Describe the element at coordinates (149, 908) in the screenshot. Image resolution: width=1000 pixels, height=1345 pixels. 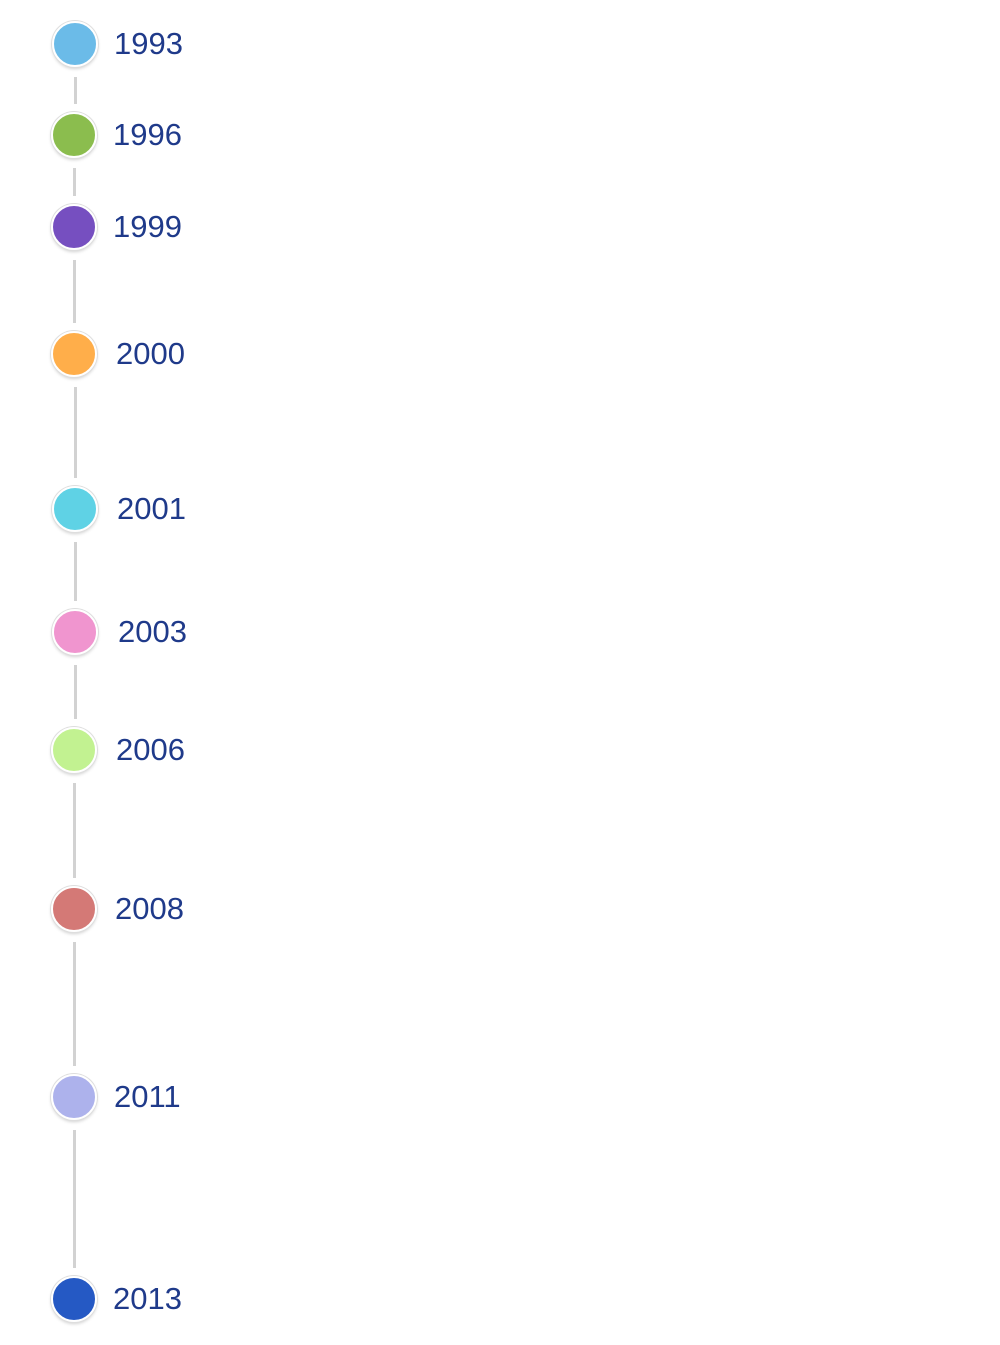
I see `timeline-year-label: 2008` at that location.